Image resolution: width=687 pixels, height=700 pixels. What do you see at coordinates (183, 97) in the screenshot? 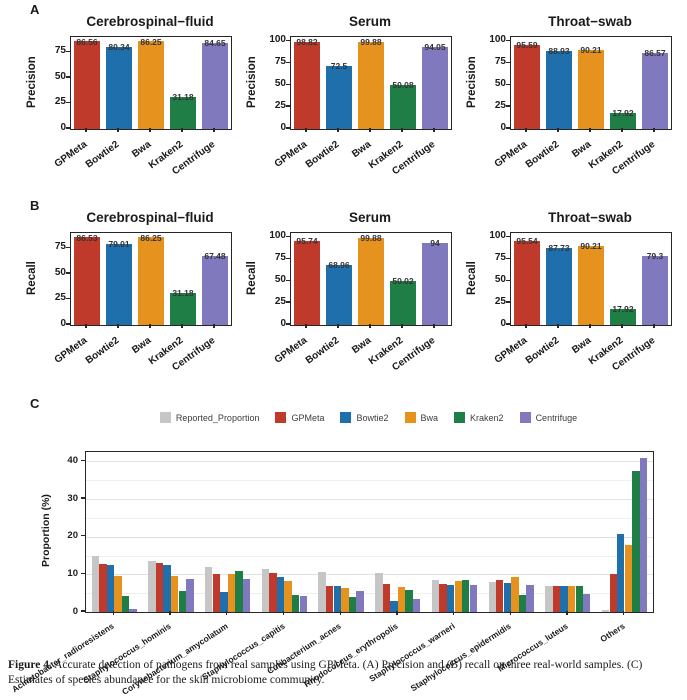
I see `bar-value-label: 31.18` at bounding box center [183, 97].